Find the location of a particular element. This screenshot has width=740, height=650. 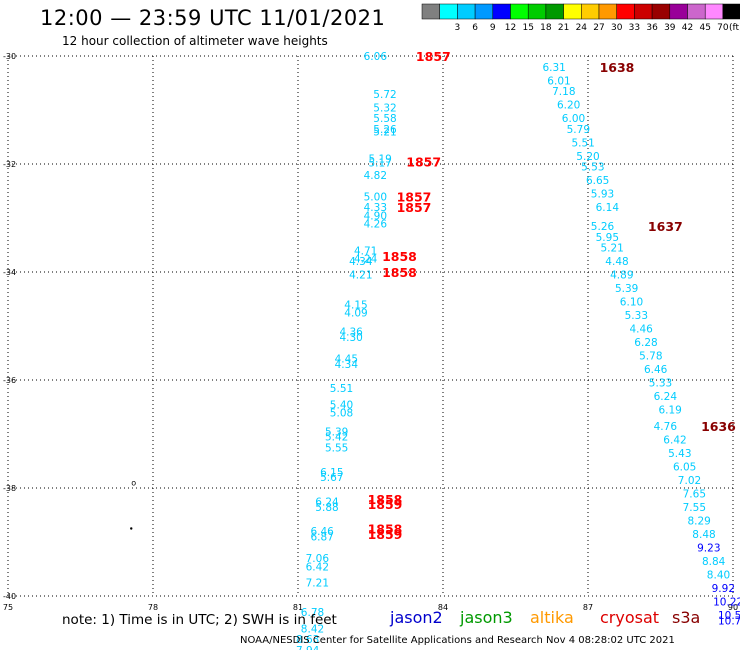

legend-label: 15 is located at coordinates (527, 28).